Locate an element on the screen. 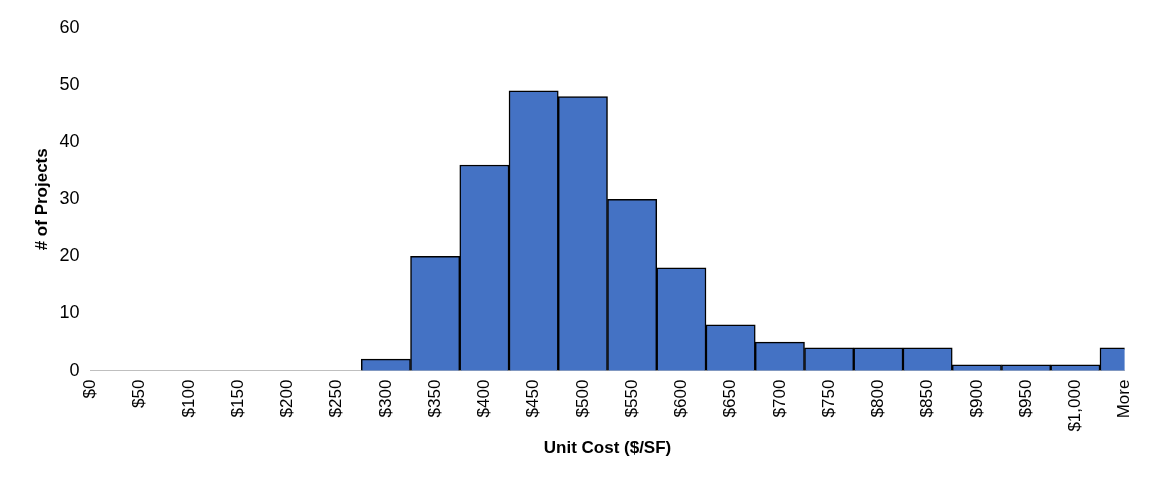 This screenshot has height=484, width=1157. x-tick-label: $50 is located at coordinates (139, 393).